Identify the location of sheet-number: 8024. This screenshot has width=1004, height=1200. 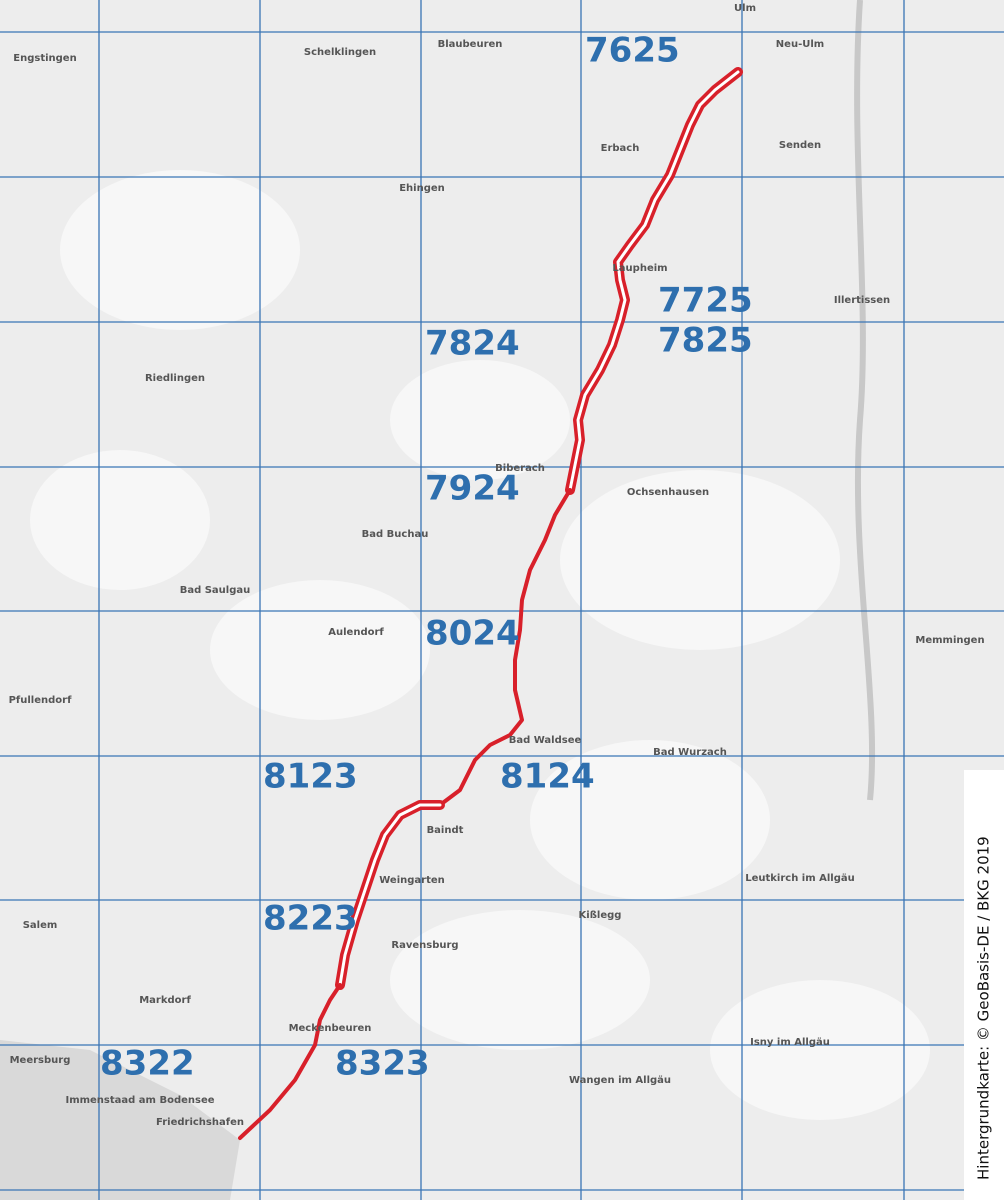
(472, 634).